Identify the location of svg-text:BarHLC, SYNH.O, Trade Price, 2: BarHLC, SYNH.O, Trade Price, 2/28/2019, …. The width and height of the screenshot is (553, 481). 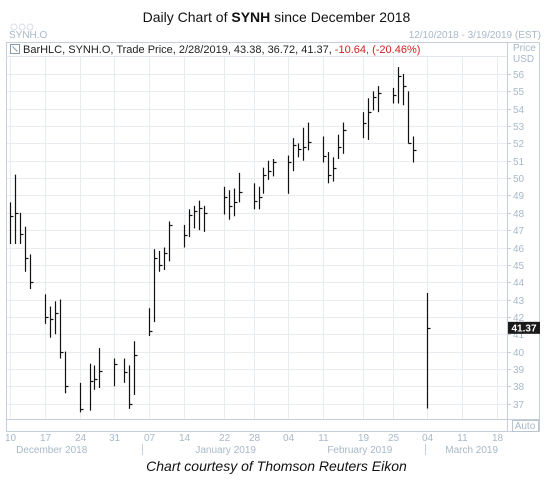
(221, 50).